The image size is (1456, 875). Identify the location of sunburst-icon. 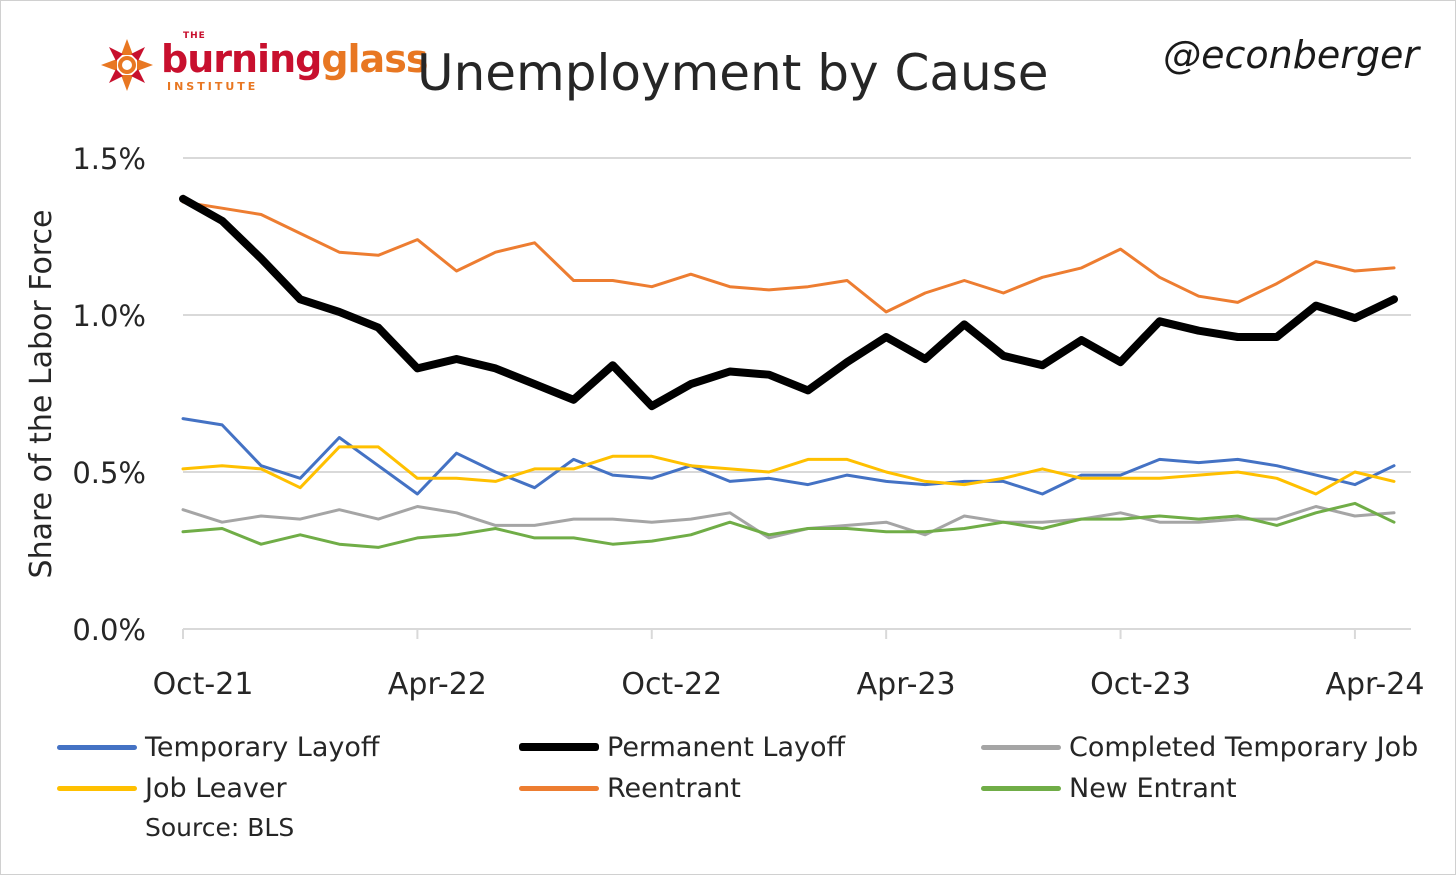
(127, 65).